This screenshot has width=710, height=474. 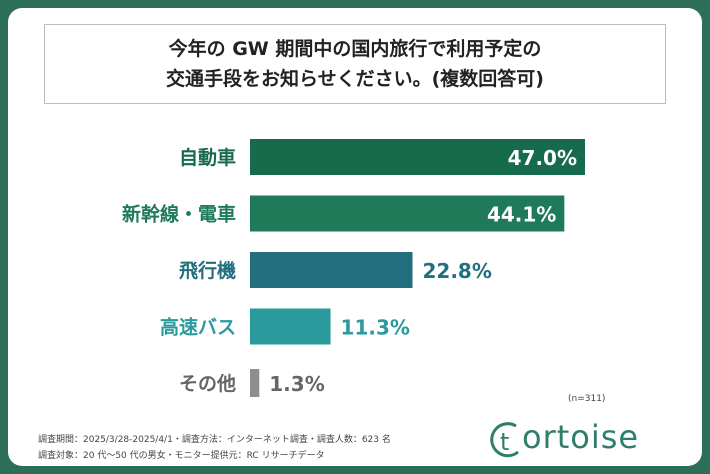 I want to click on tortoise-logo: t ortoise, so click(x=588, y=440).